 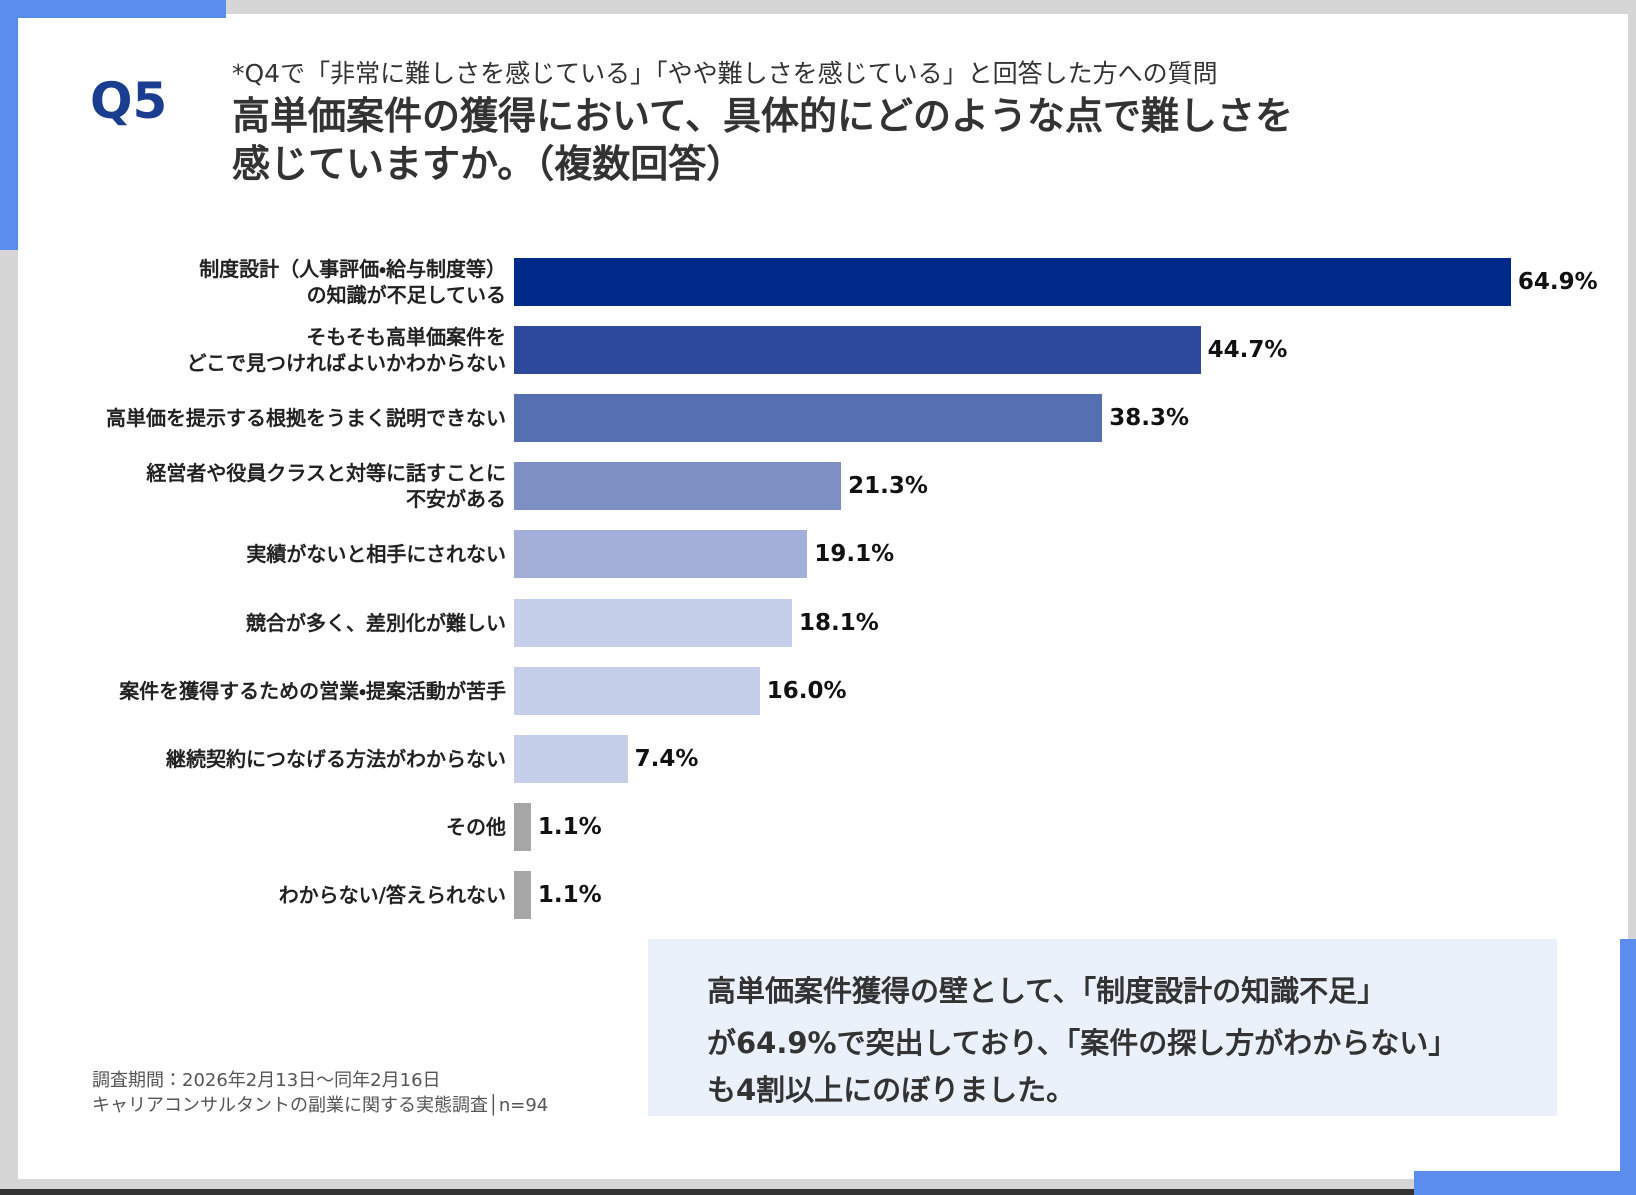 What do you see at coordinates (376, 554) in the screenshot?
I see `category-label: 実績がないと相手にされない` at bounding box center [376, 554].